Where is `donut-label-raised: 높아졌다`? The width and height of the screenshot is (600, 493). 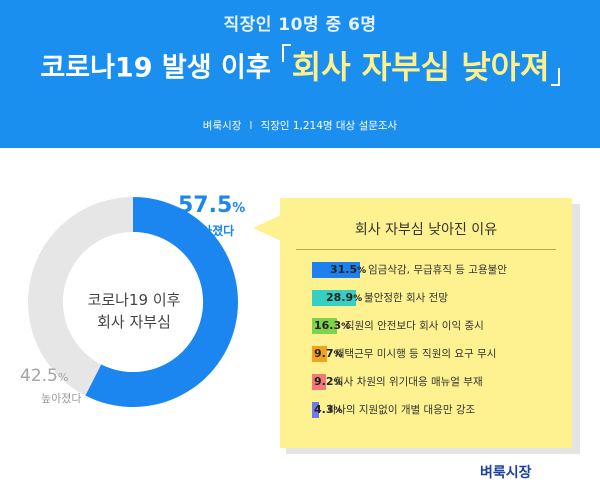
donut-label-raised: 높아졌다 is located at coordinates (61, 398).